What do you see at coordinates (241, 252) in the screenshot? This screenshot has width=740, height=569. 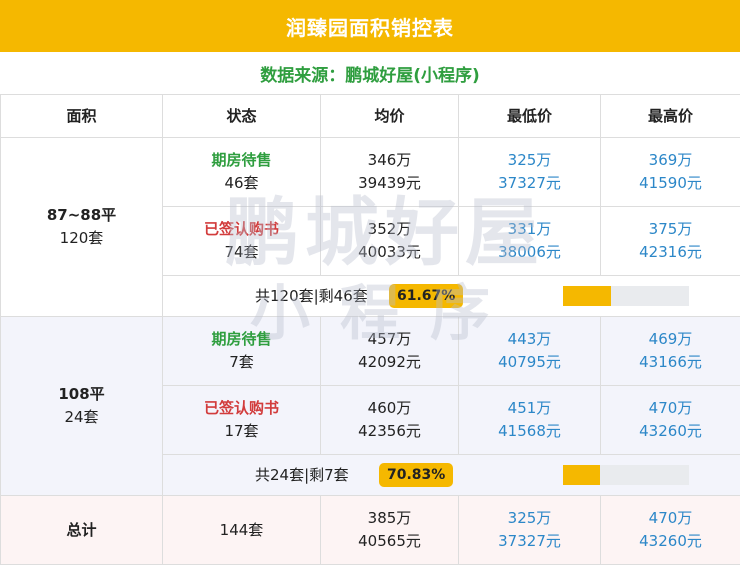 I see `status-count: 74套` at bounding box center [241, 252].